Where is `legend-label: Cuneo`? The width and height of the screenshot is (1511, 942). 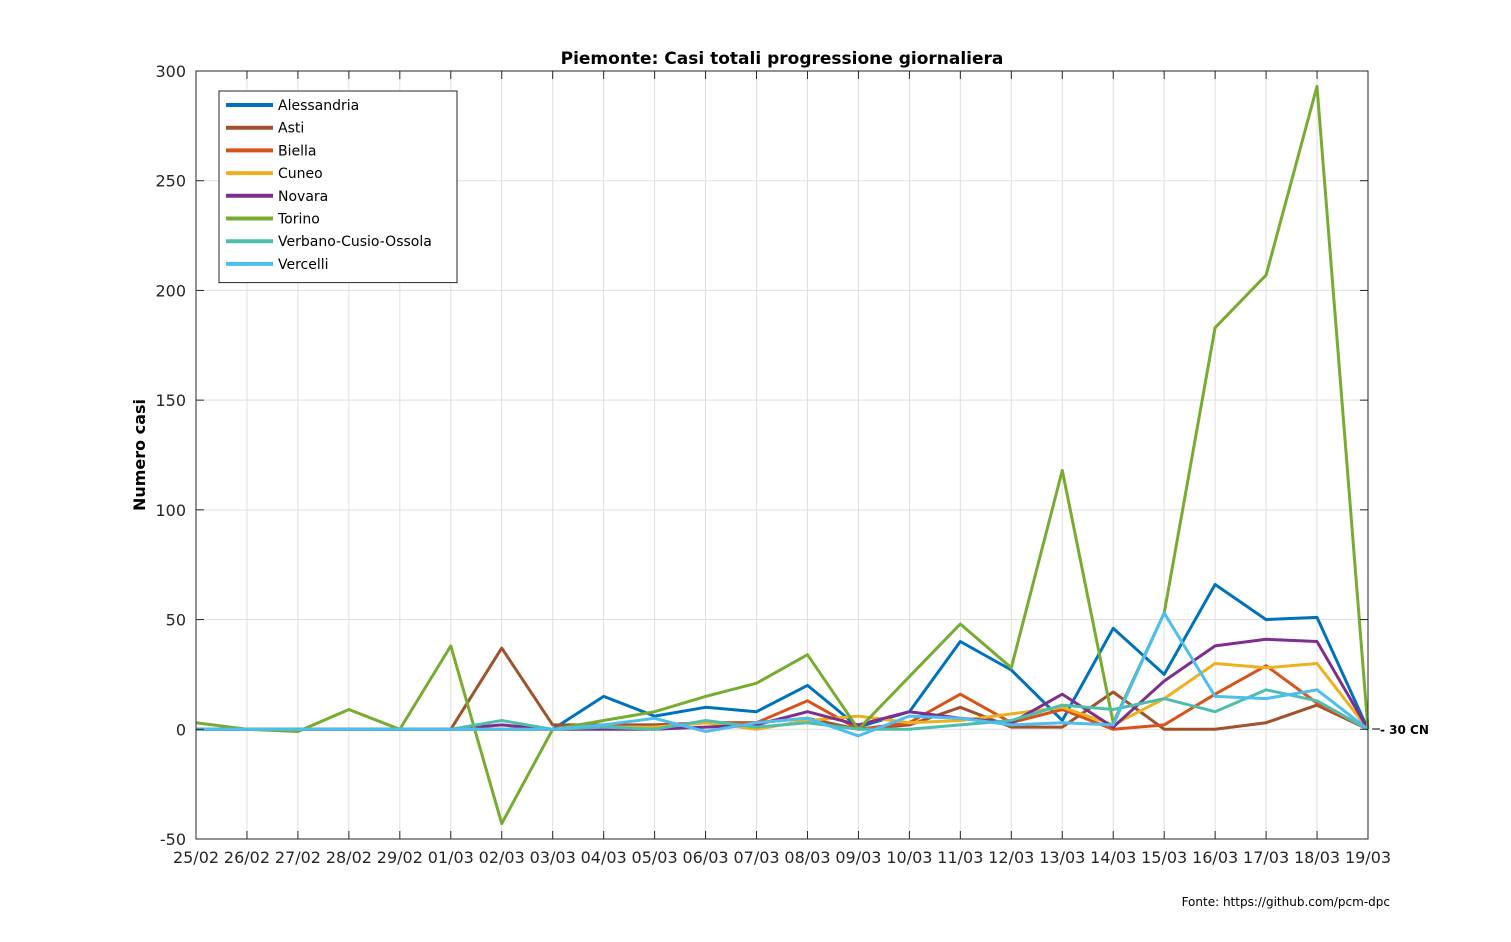
legend-label: Cuneo is located at coordinates (300, 174).